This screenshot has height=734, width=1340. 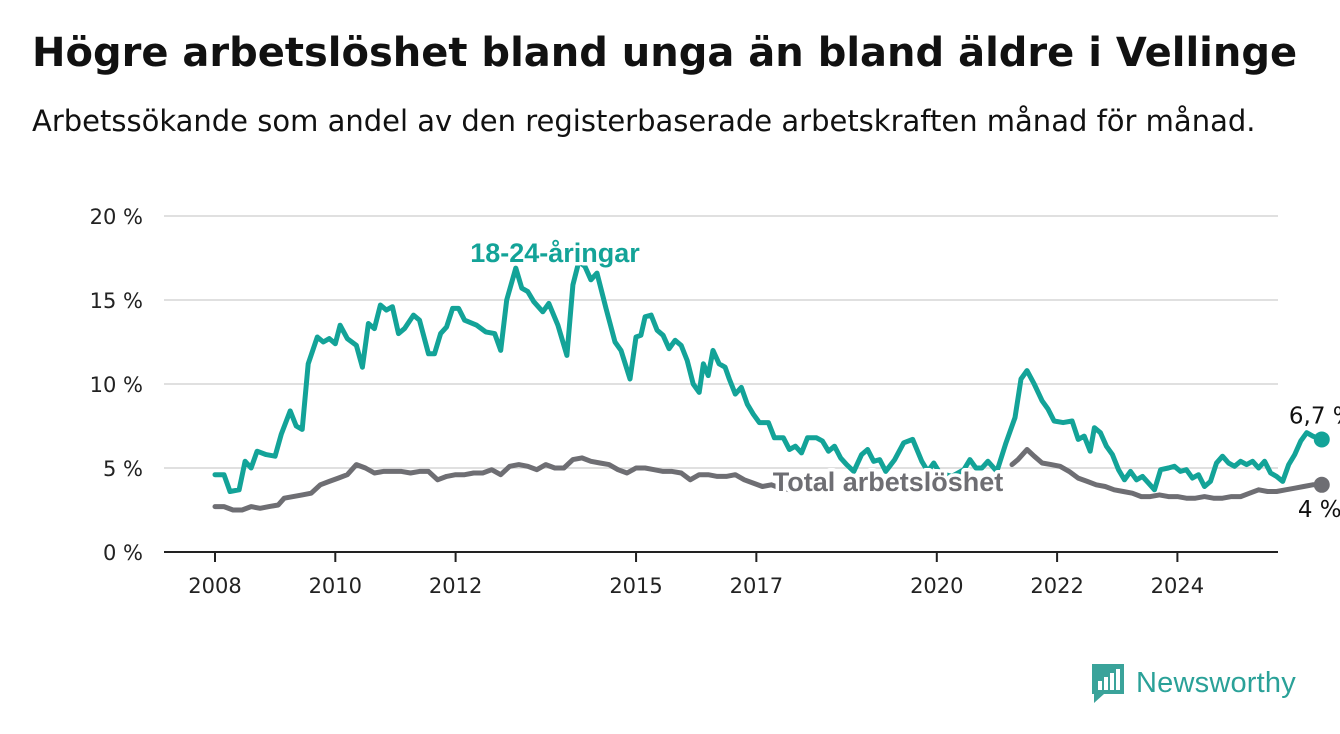 I want to click on newsworthy-logo-icon, so click(x=1108, y=683).